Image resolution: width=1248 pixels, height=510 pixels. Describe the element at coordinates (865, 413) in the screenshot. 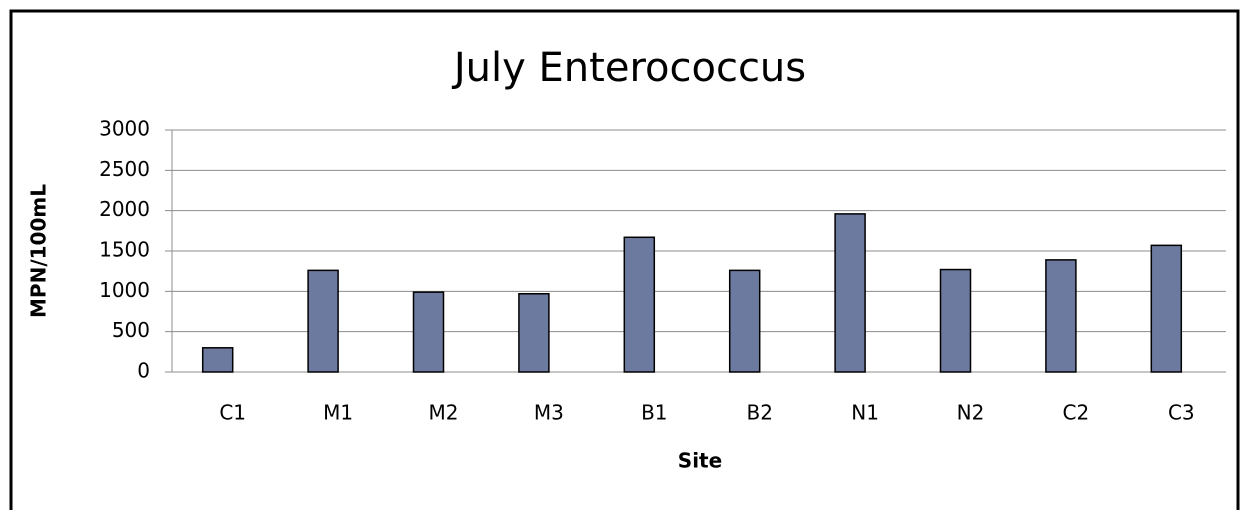

I see `x-tick-label: N1` at that location.